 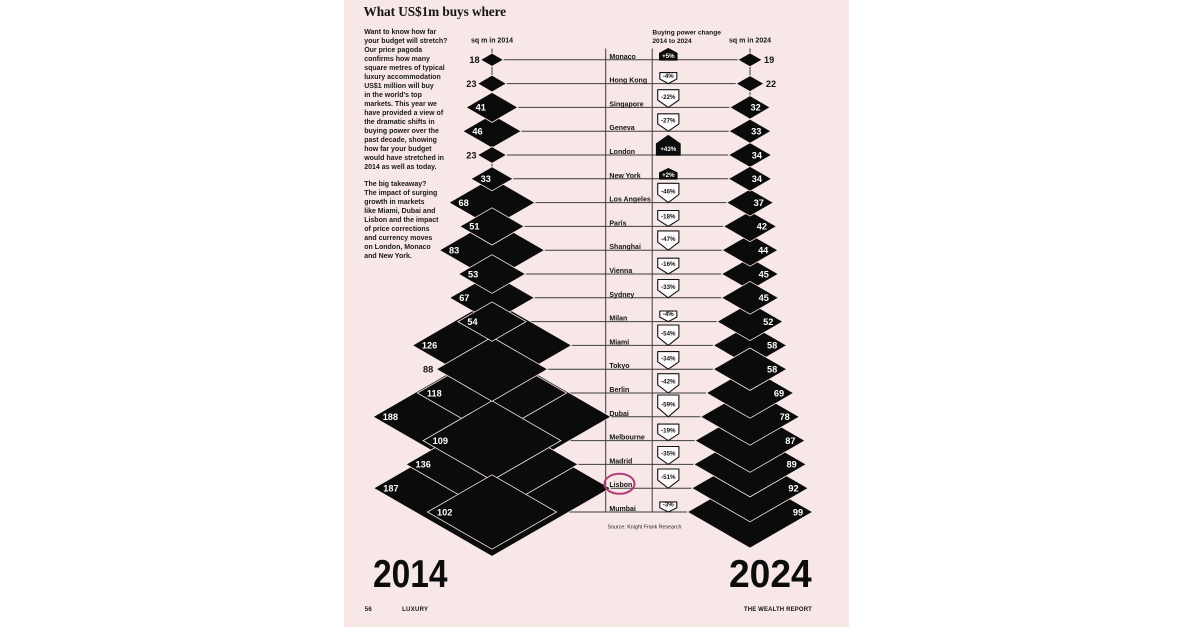 What do you see at coordinates (472, 322) in the screenshot?
I see `svg-text: 54` at bounding box center [472, 322].